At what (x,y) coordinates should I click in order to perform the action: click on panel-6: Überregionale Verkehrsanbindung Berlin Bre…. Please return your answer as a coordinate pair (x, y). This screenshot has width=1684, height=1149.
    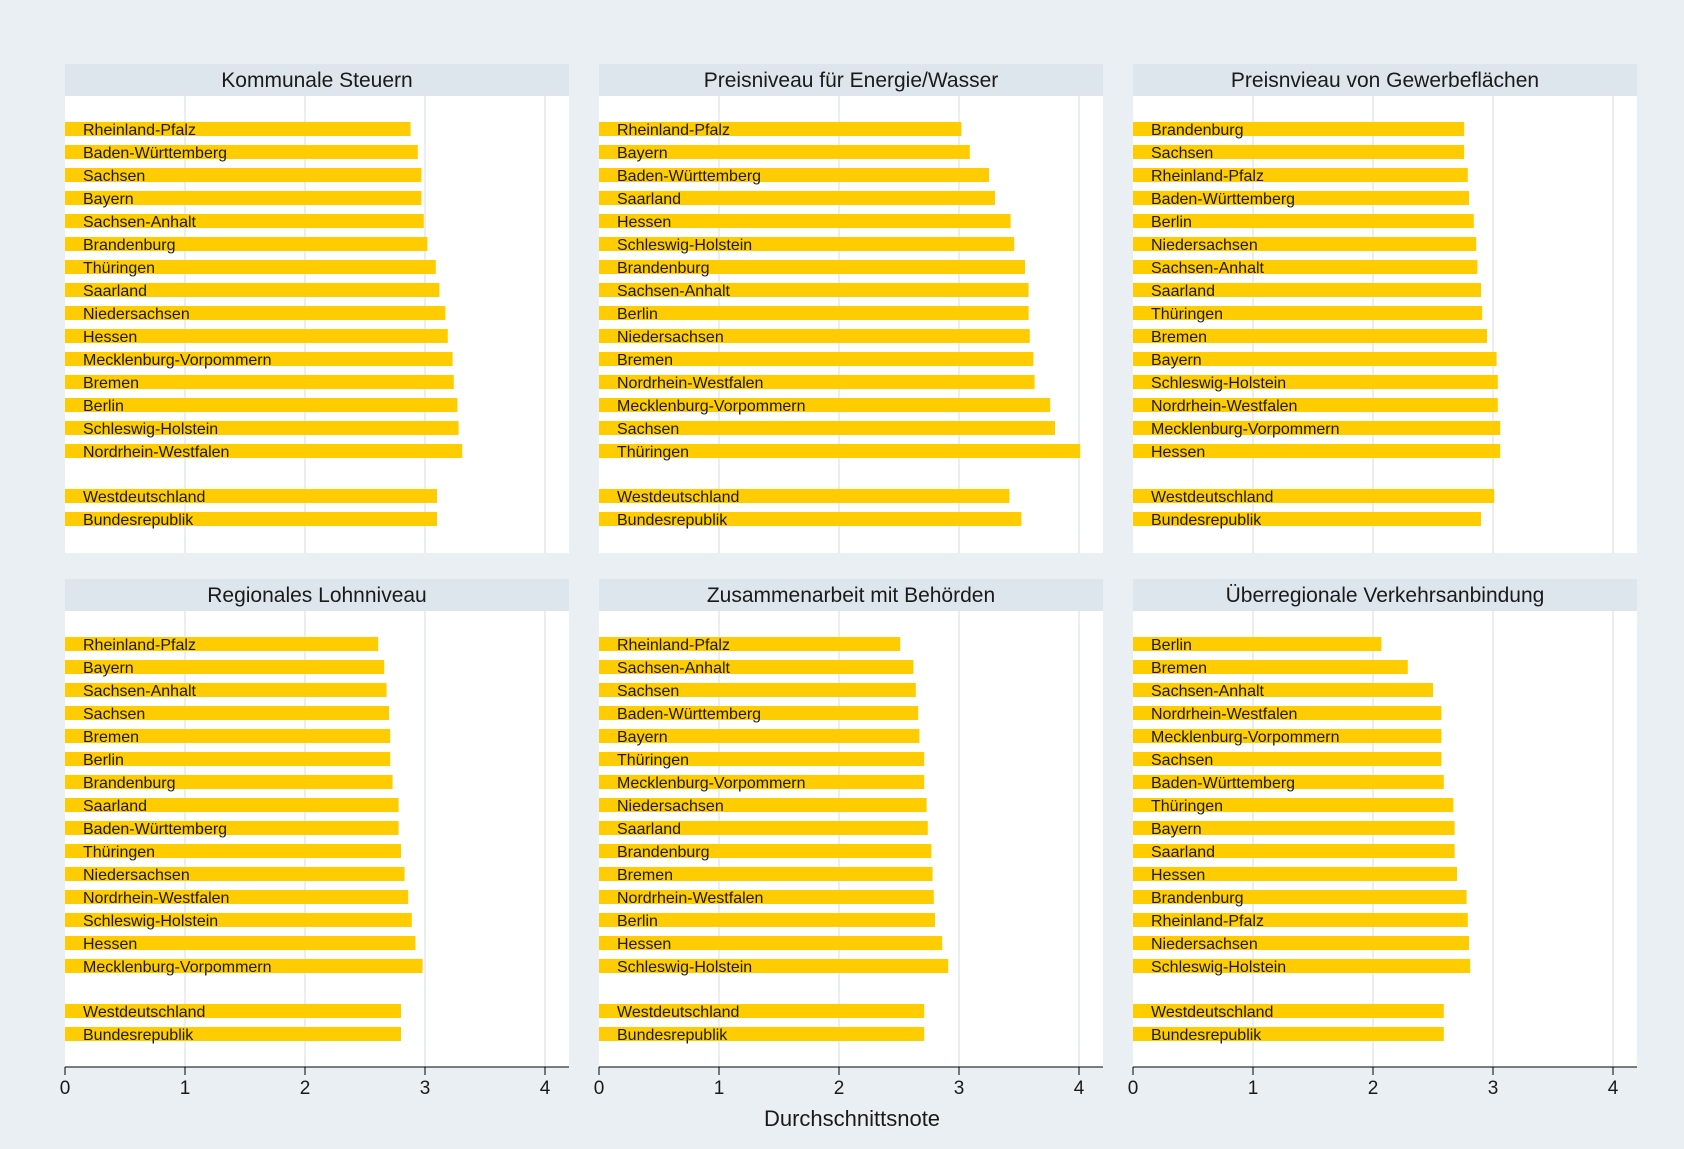
    Looking at the image, I should click on (1382, 839).